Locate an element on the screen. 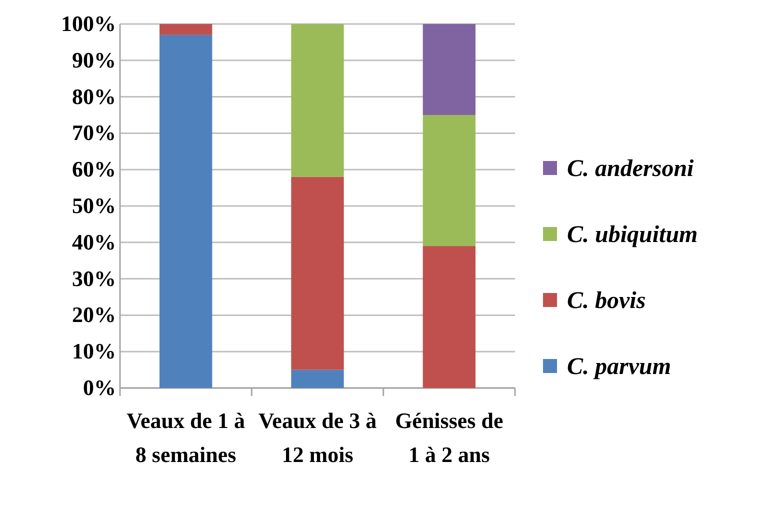 The height and width of the screenshot is (523, 773). y-tick-label: 20% is located at coordinates (94, 315).